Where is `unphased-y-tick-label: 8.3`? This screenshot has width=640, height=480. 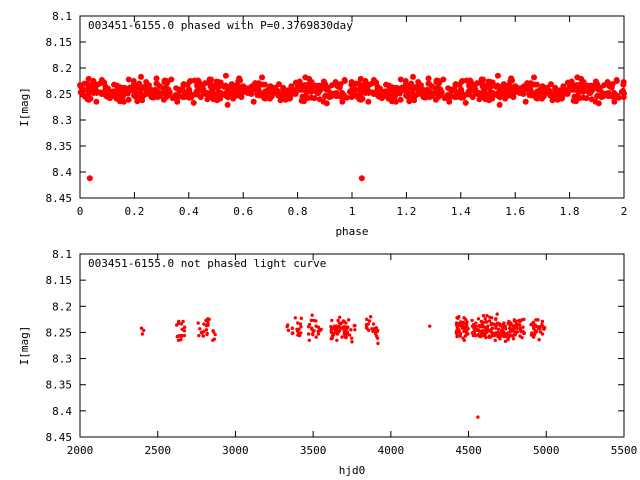
unphased-y-tick-label: 8.3 is located at coordinates (62, 359).